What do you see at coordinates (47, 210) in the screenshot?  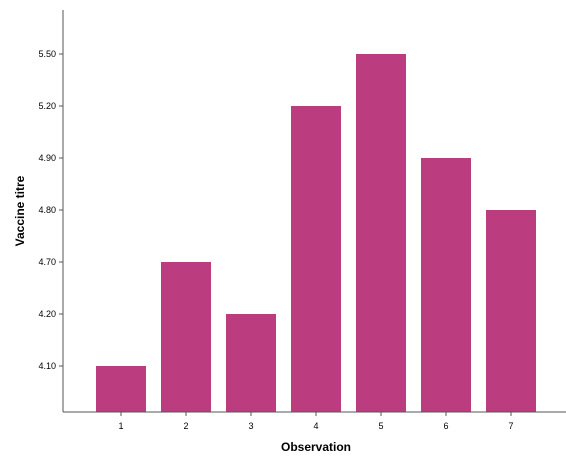 I see `y-tick-label: 4.80` at bounding box center [47, 210].